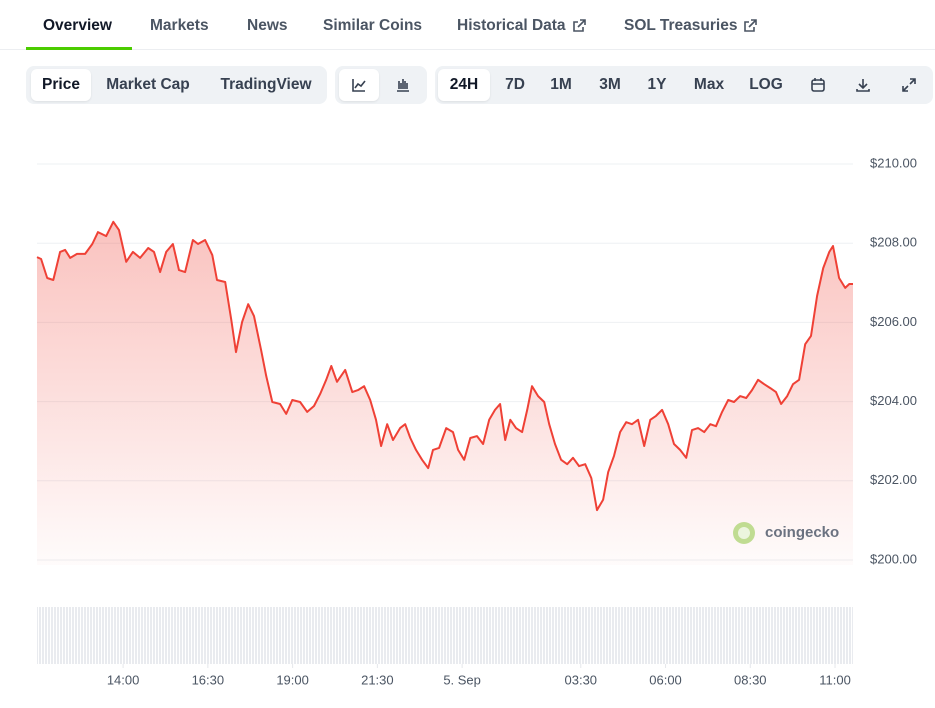 This screenshot has width=935, height=708. I want to click on view-group: Price Market Cap TradingView, so click(176, 85).